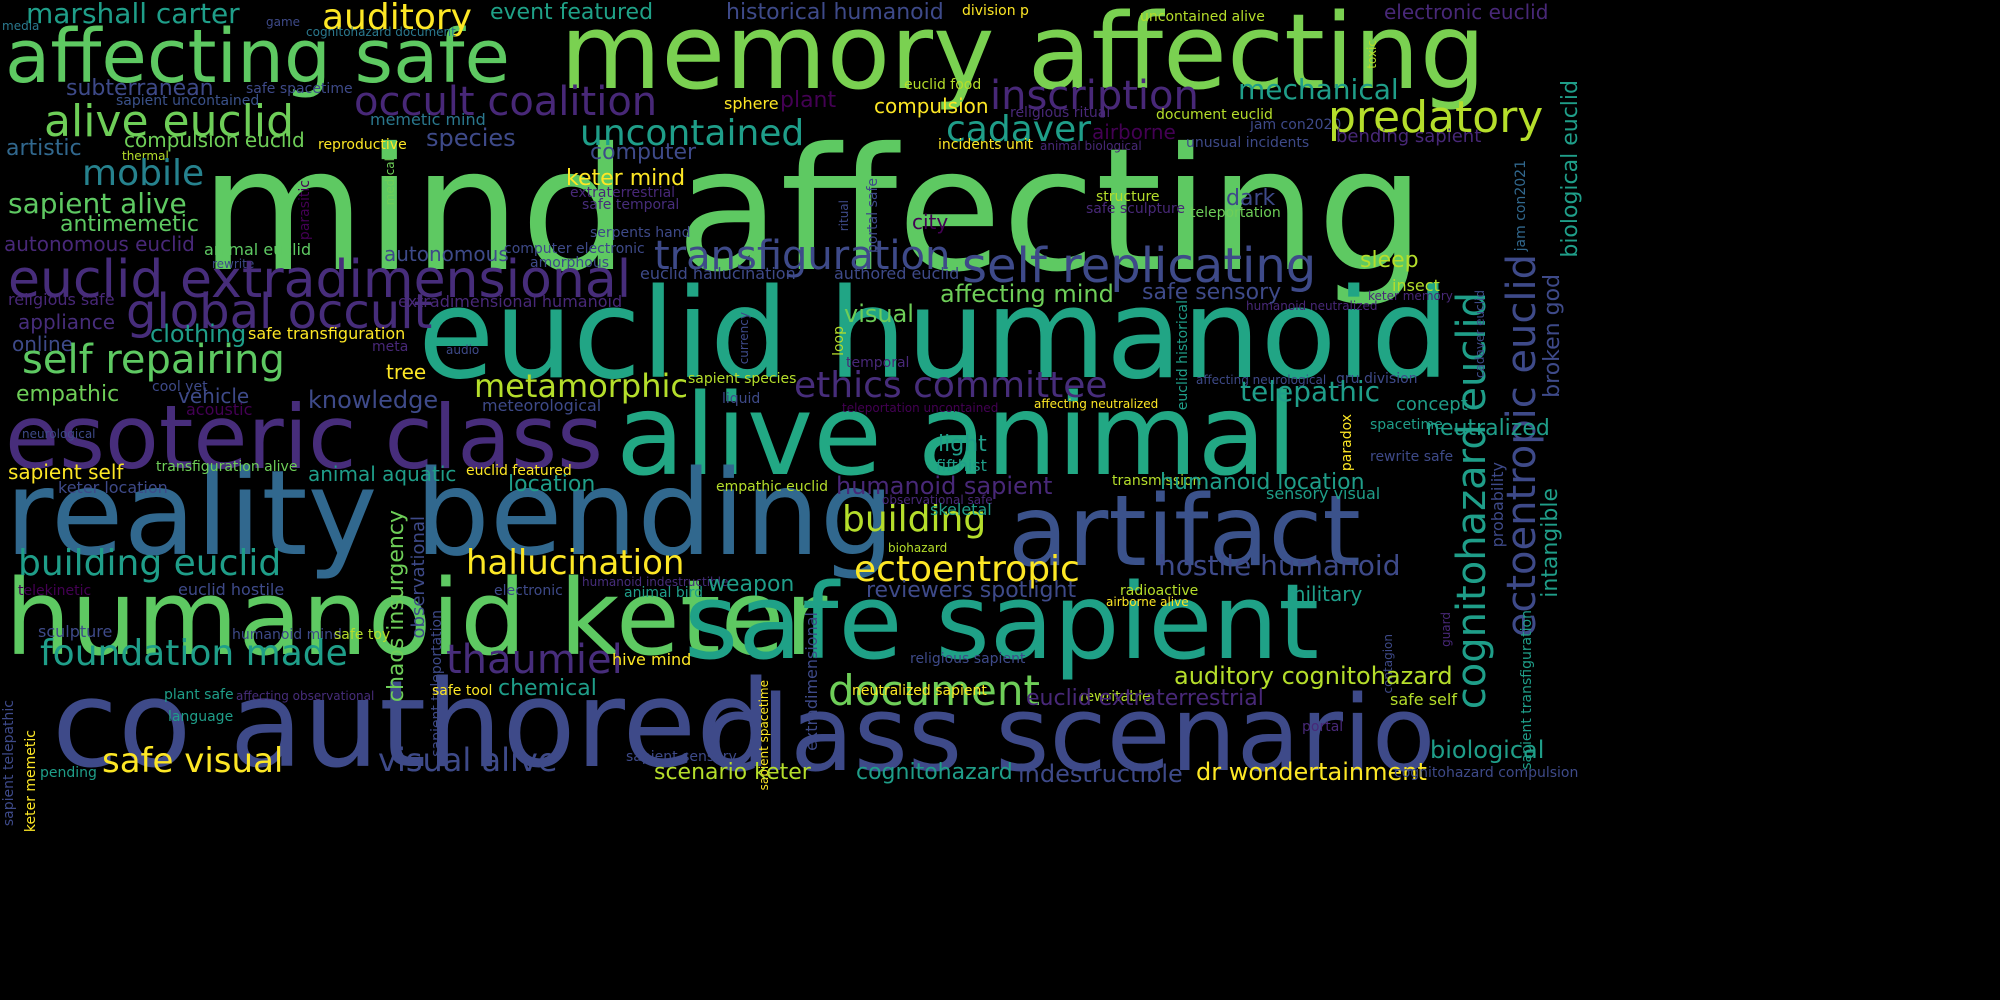  Describe the element at coordinates (1488, 428) in the screenshot. I see `word: neutralized` at that location.